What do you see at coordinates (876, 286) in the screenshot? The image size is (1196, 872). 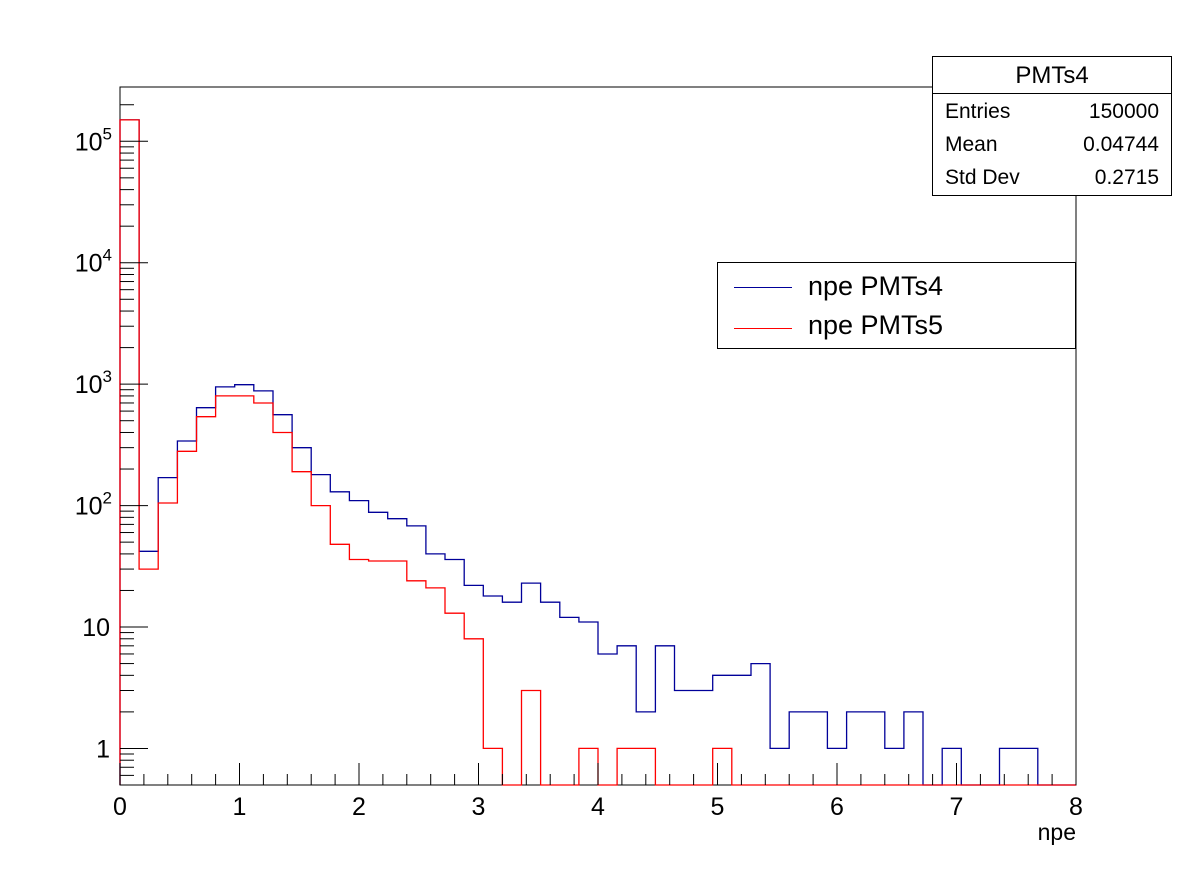 I see `legend-label-pmts4: npe PMTs4` at bounding box center [876, 286].